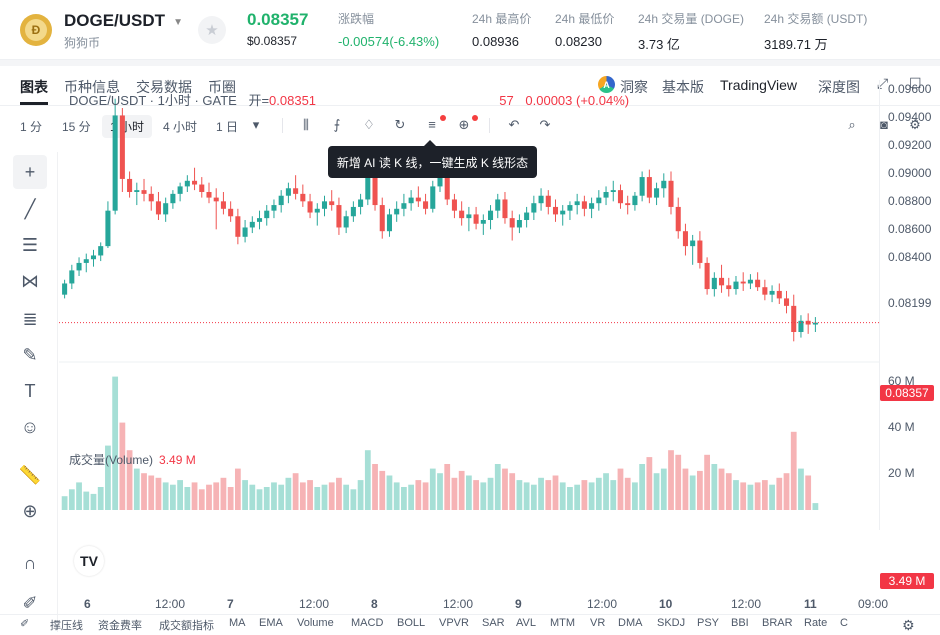  Describe the element at coordinates (816, 623) in the screenshot. I see `indicator-item: Rate` at that location.